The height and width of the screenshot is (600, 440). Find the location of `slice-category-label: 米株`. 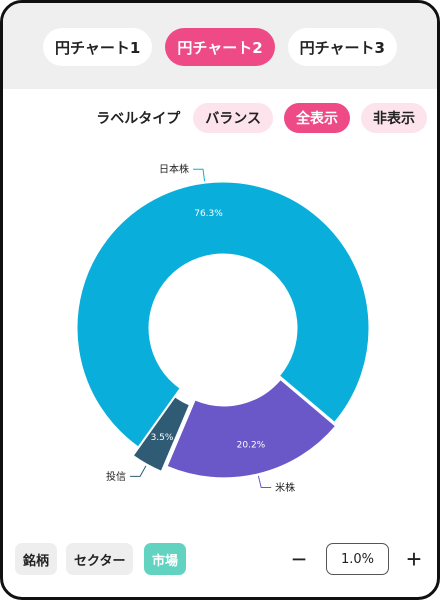

slice-category-label: 米株 is located at coordinates (285, 487).